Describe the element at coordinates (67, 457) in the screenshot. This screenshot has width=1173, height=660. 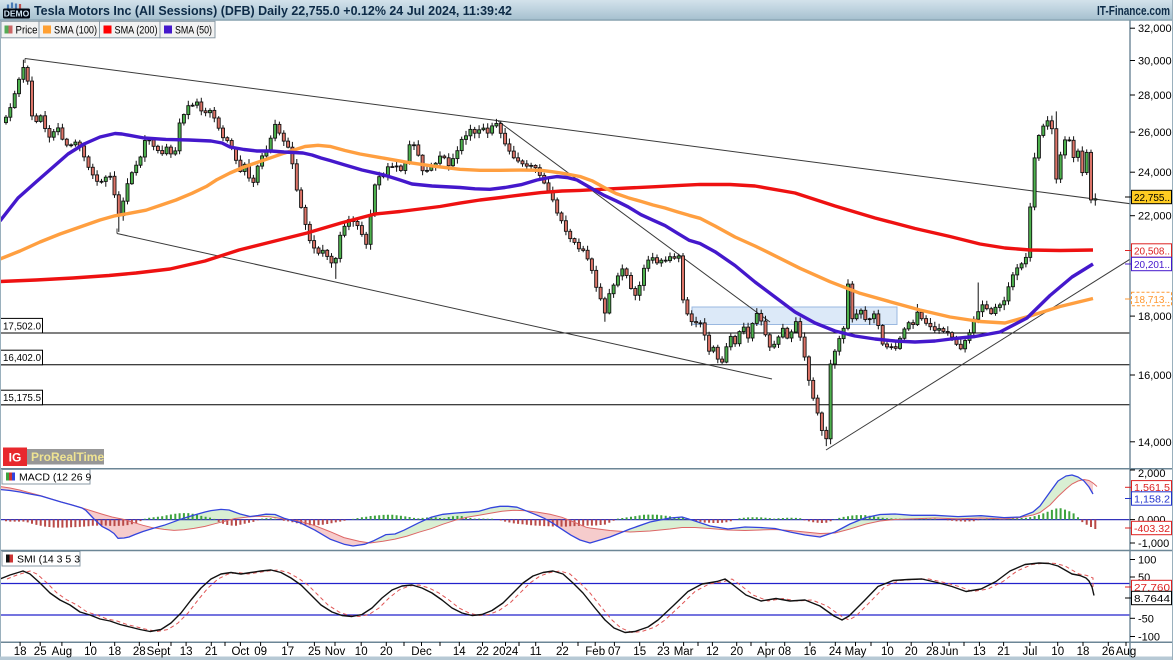
I see `svg-text: ProRealTime` at that location.